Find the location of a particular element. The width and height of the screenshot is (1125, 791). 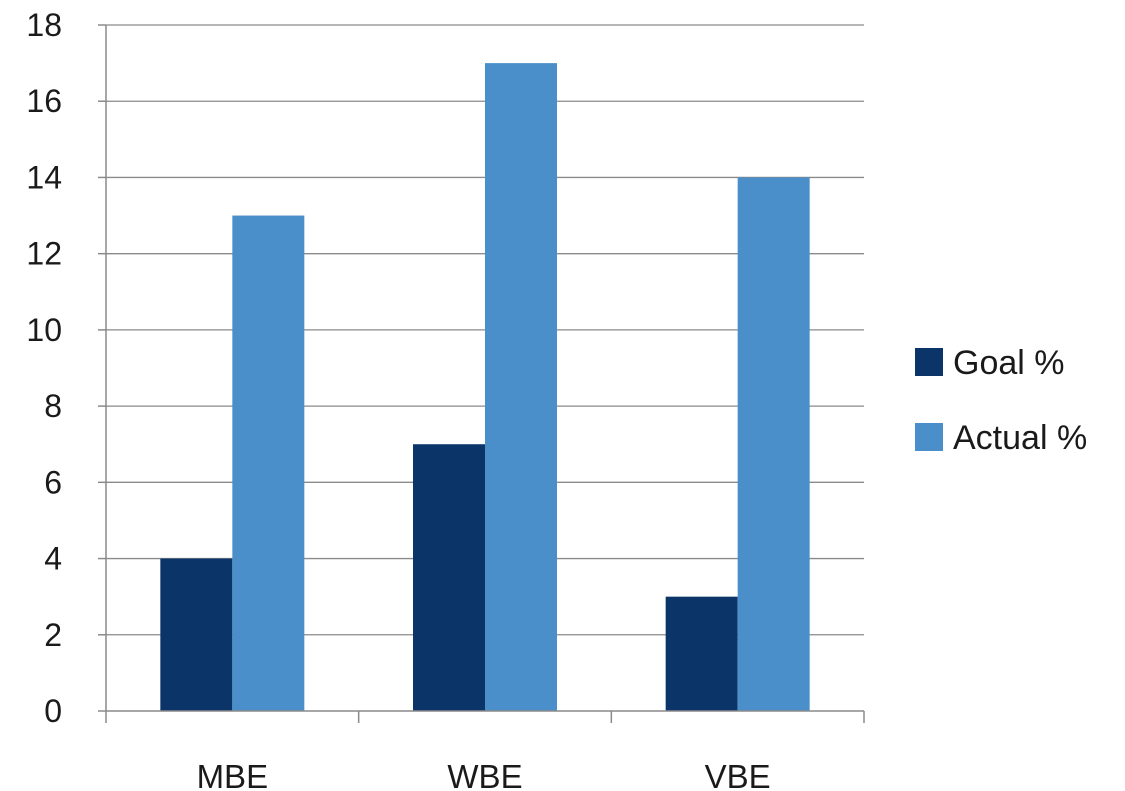

x-category-label: VBE is located at coordinates (738, 774).